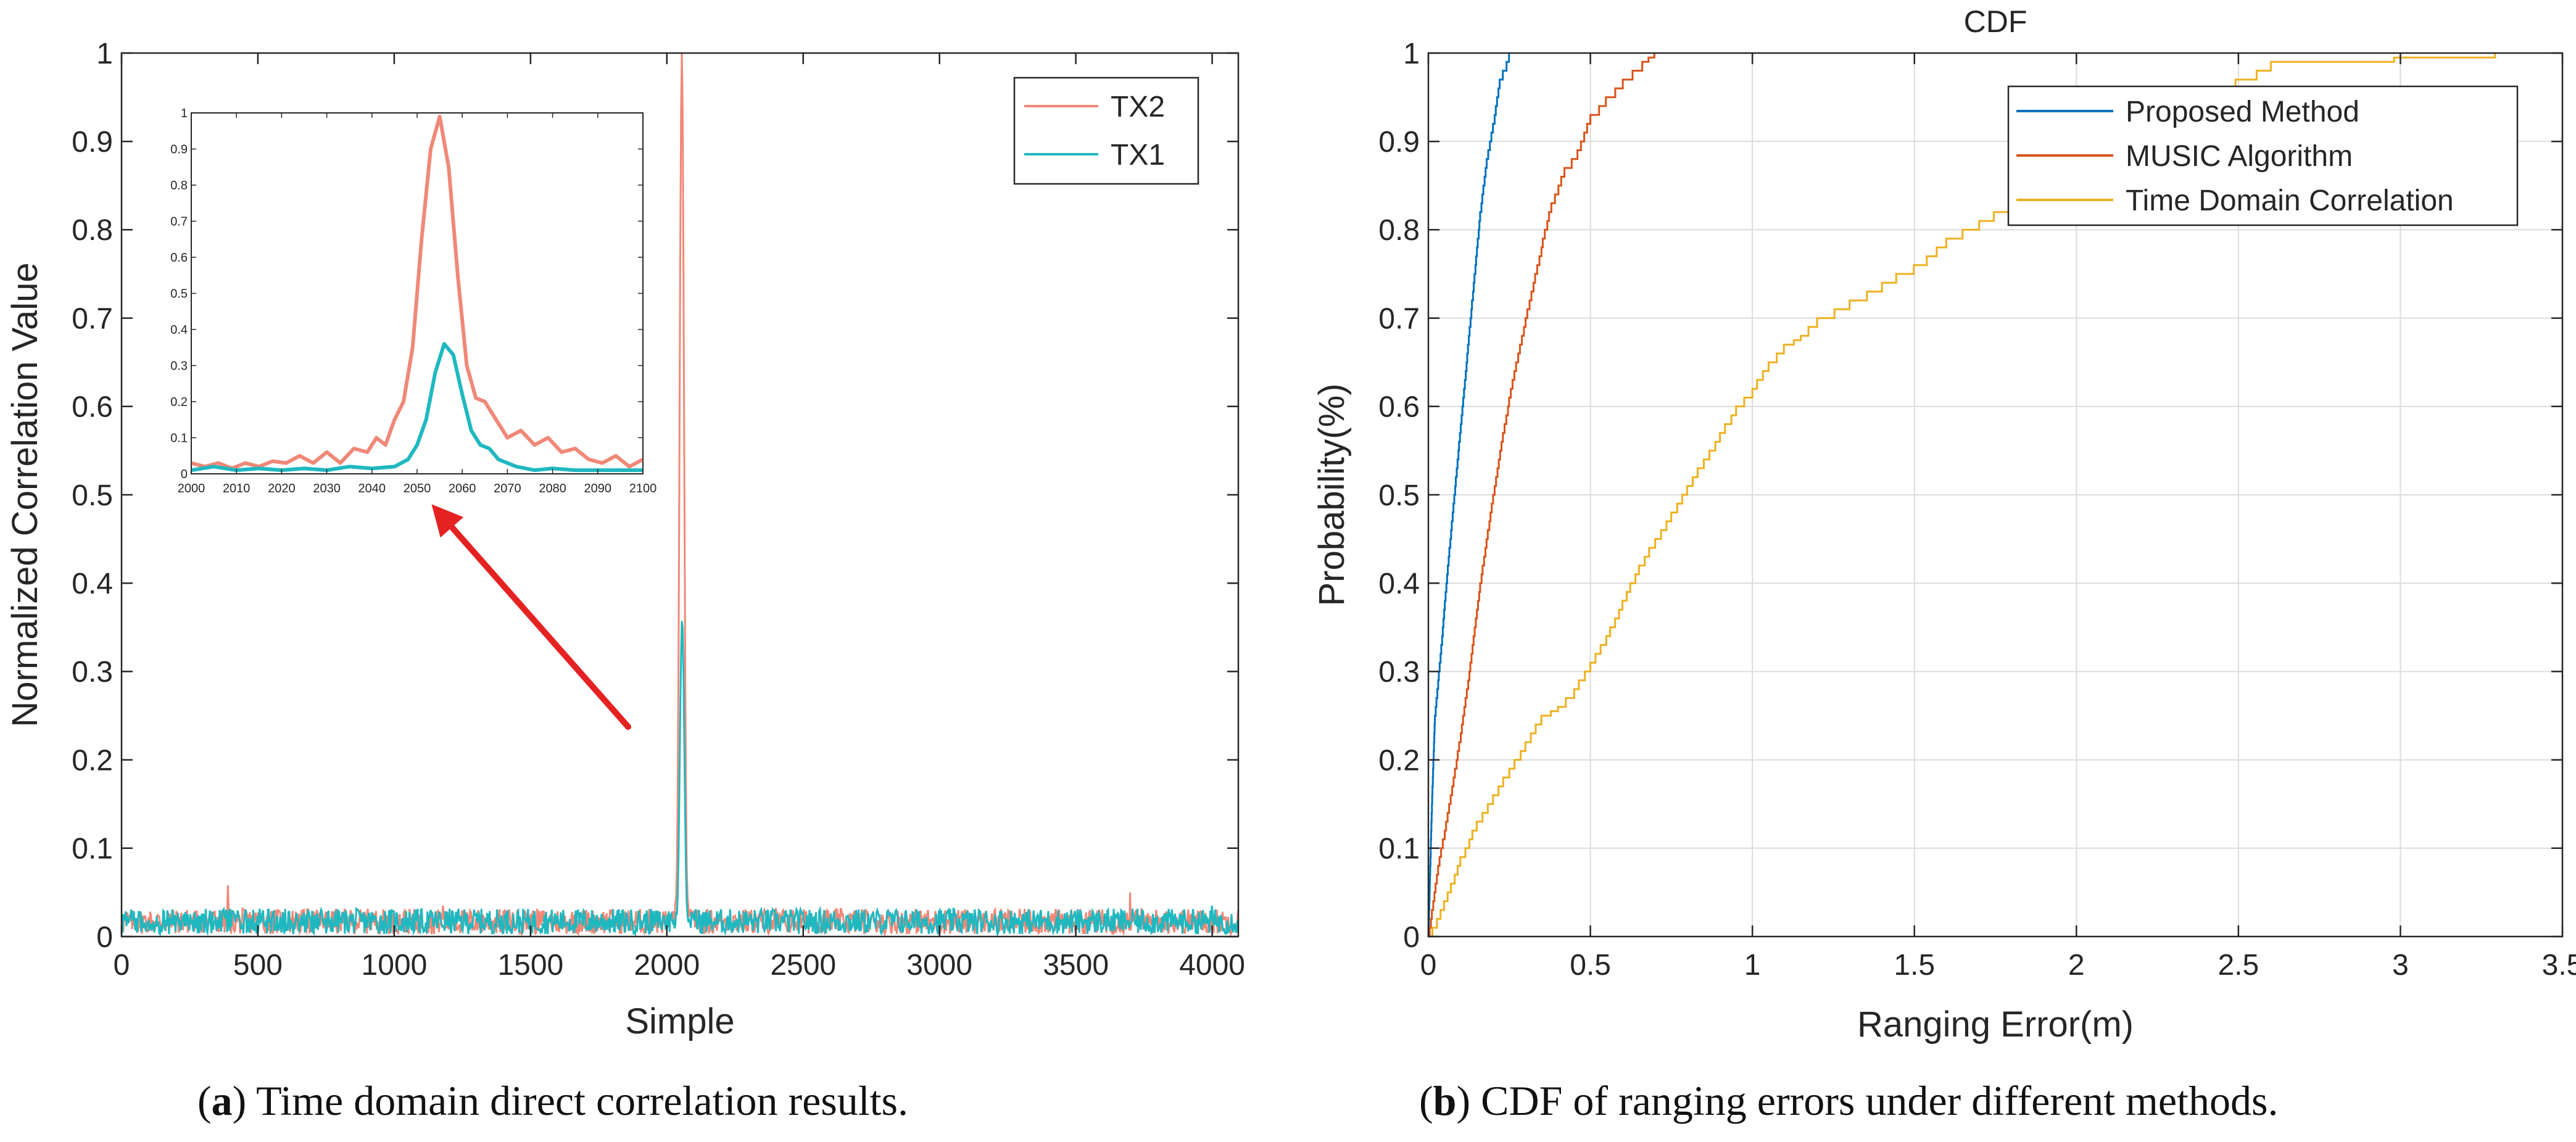  Describe the element at coordinates (2290, 200) in the screenshot. I see `legend-b-label-tdc: Time Domain Correlation` at that location.